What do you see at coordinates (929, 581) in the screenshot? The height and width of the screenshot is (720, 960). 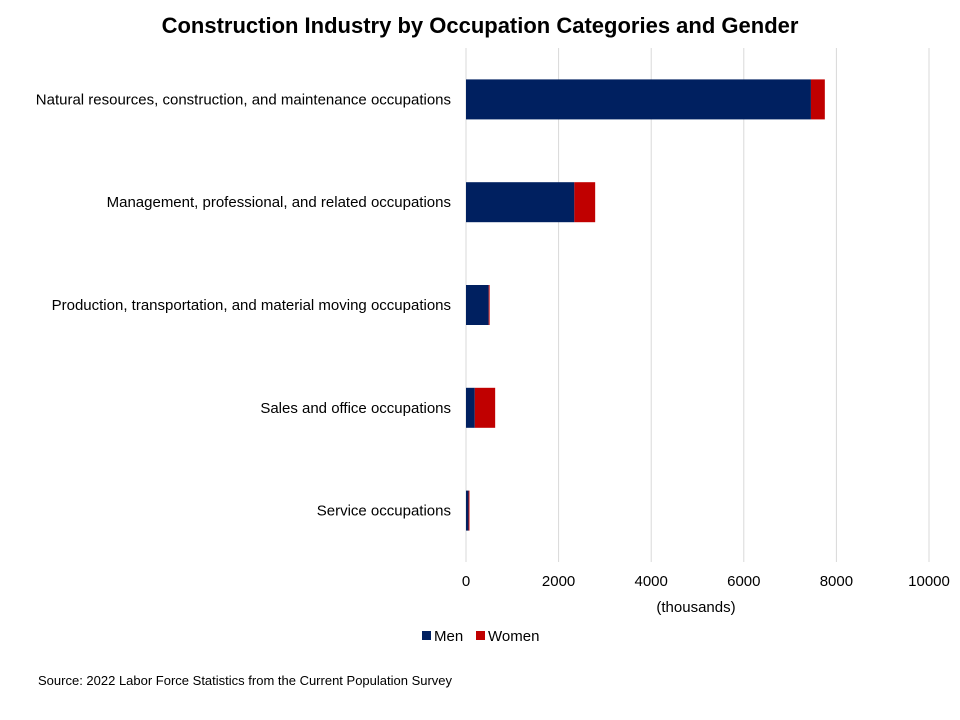 I see `x-tick-label: 10000` at bounding box center [929, 581].